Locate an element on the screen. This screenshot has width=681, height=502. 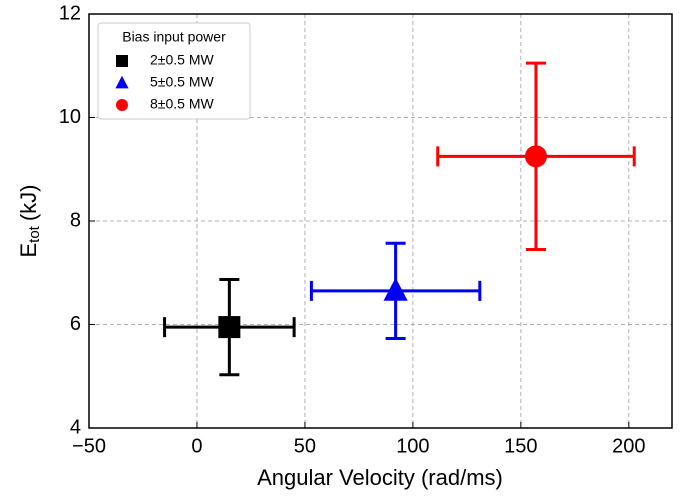
y-tick-label: 10 is located at coordinates (70, 117).